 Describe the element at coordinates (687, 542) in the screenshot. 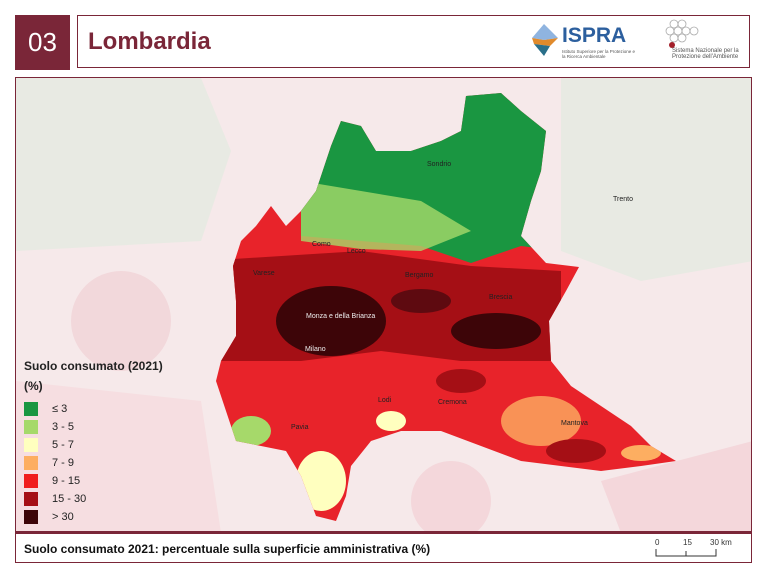

I see `scale-tick-label: 15` at that location.